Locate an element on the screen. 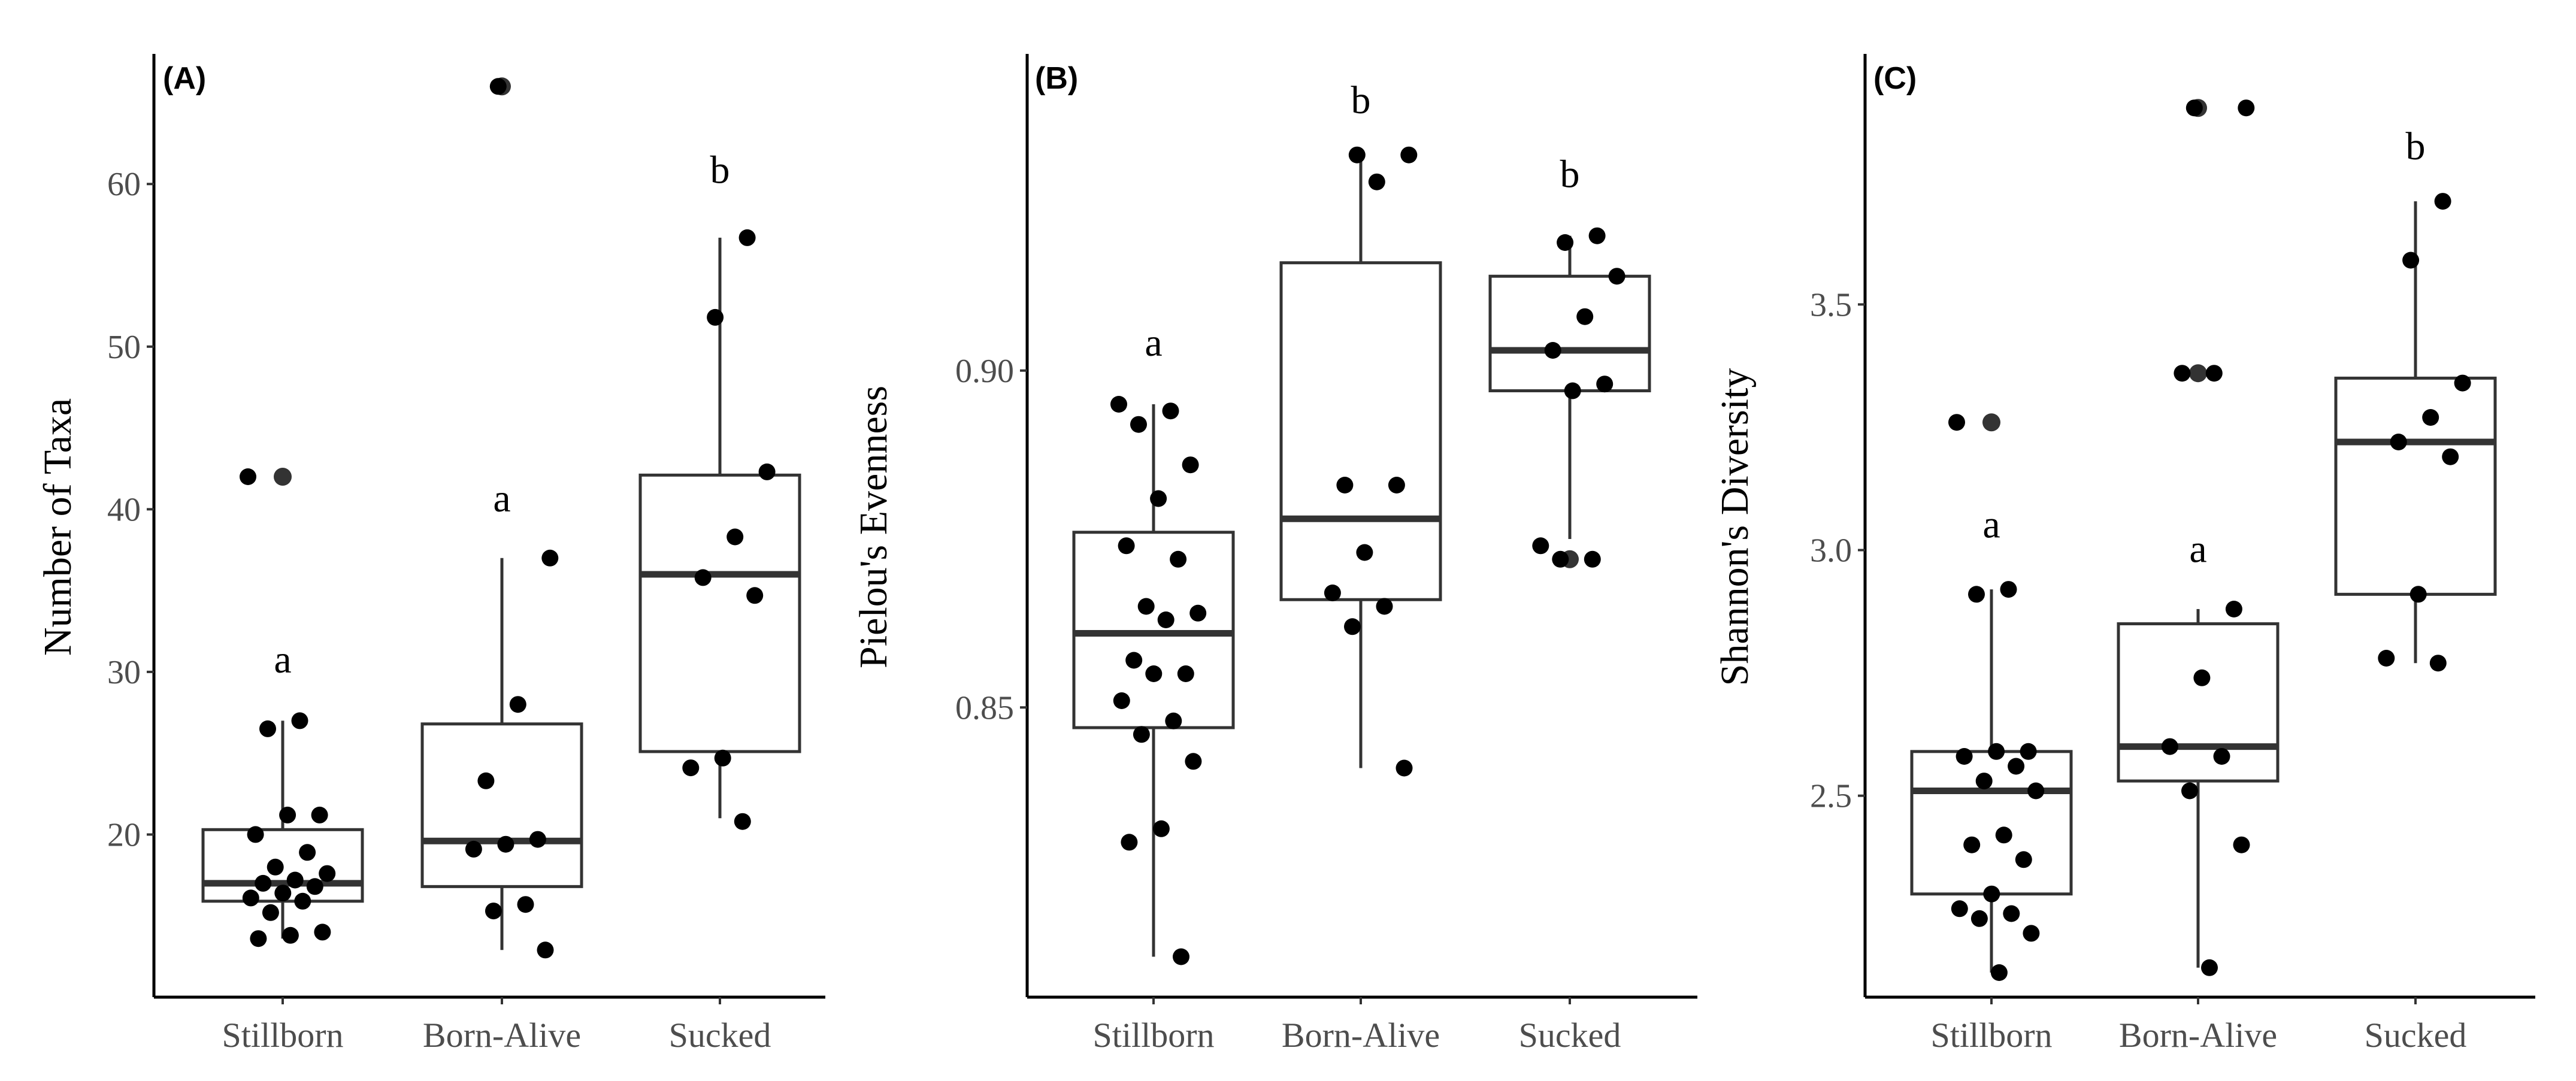 This screenshot has height=1081, width=2576. y-tick-label: 50 is located at coordinates (124, 348).